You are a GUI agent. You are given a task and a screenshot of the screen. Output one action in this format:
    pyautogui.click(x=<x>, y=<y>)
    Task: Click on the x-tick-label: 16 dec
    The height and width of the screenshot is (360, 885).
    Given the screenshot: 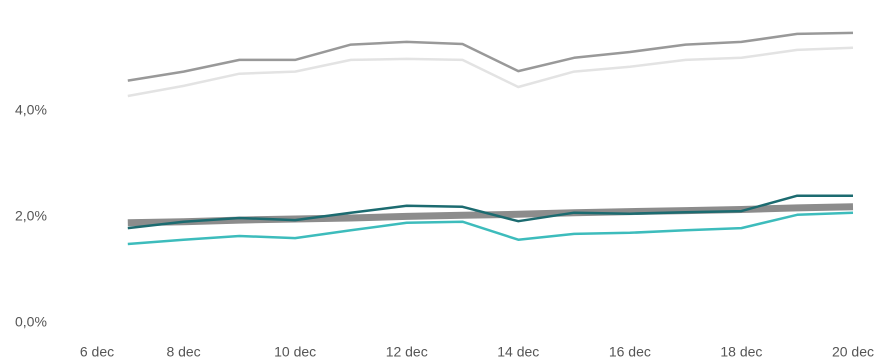 What is the action you would take?
    pyautogui.click(x=630, y=352)
    